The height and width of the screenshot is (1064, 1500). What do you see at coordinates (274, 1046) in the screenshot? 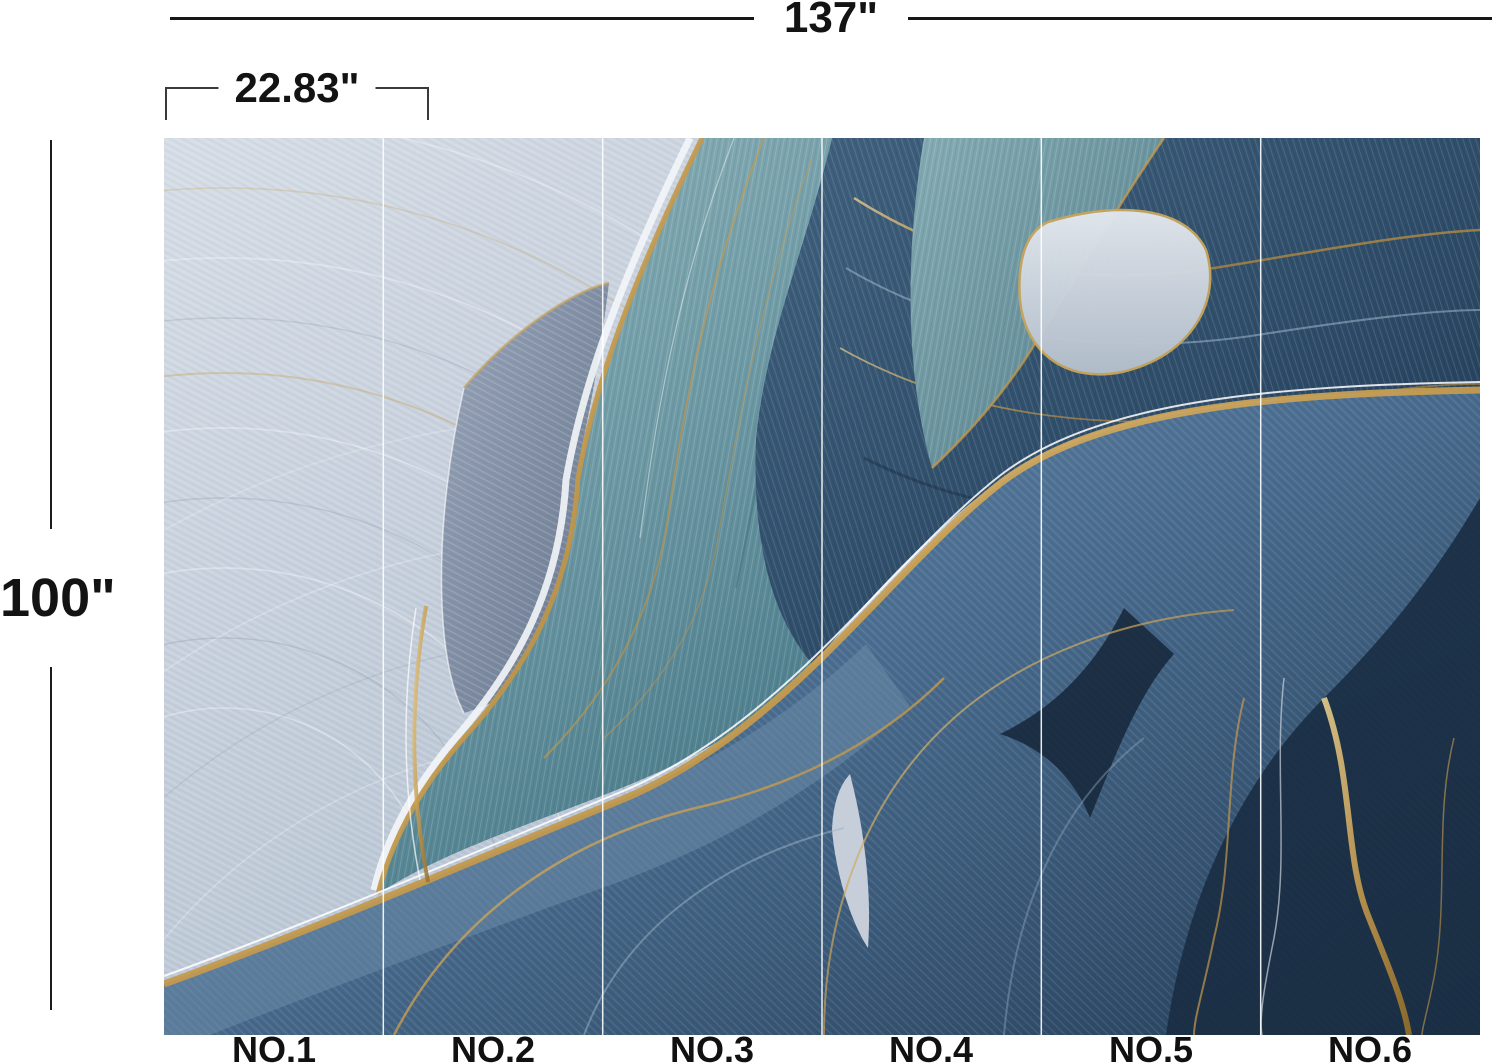
I see `panel-label-1: NO.1` at bounding box center [274, 1046].